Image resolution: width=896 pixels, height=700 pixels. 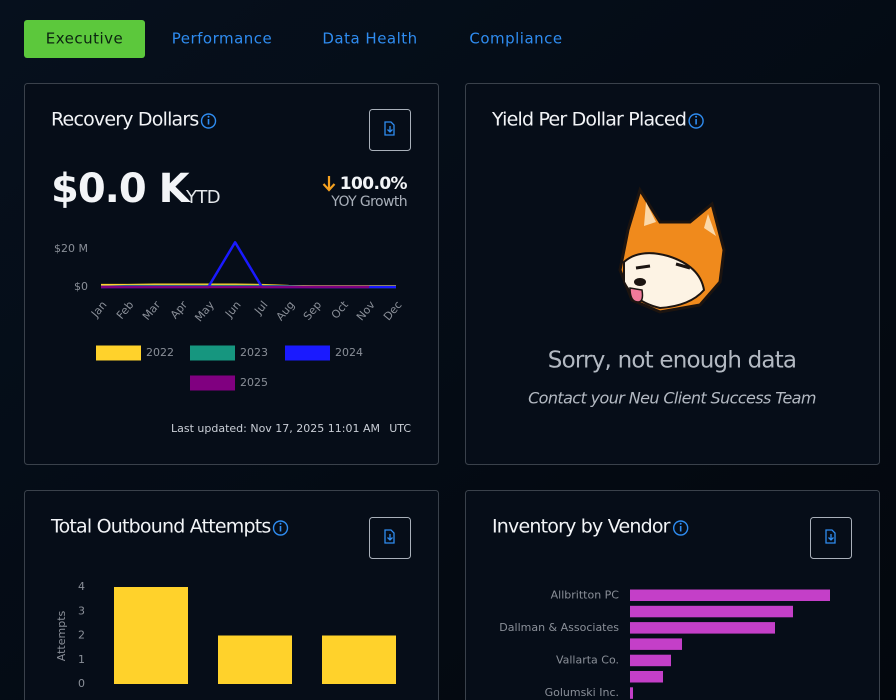 What do you see at coordinates (81, 683) in the screenshot?
I see `y-tick-label: 0` at bounding box center [81, 683].